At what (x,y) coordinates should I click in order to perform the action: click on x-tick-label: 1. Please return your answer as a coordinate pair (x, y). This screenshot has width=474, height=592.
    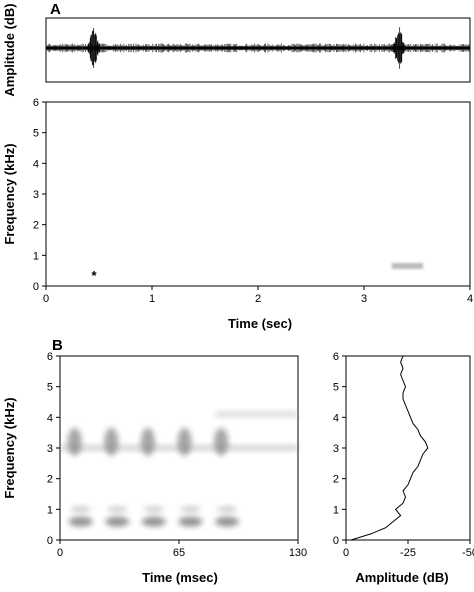
    Looking at the image, I should click on (152, 299).